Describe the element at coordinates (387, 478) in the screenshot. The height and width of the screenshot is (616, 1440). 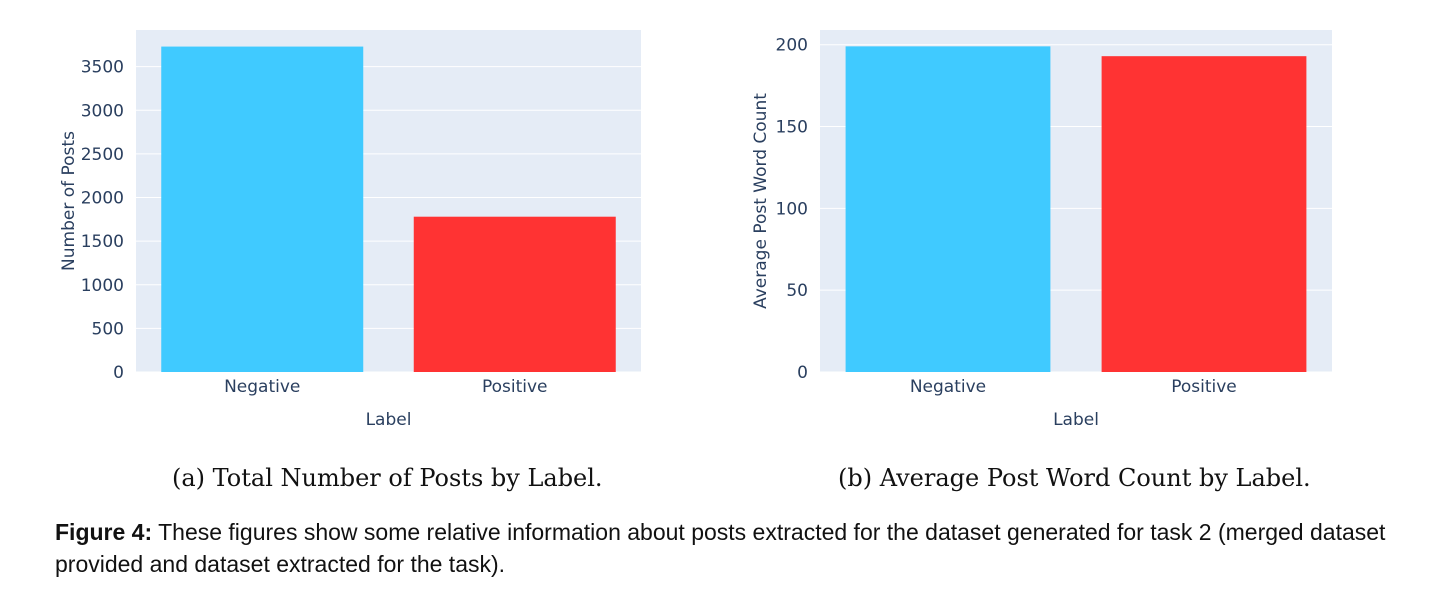
I see `subcaption-a: (a) Total Number of Posts by Label.` at that location.